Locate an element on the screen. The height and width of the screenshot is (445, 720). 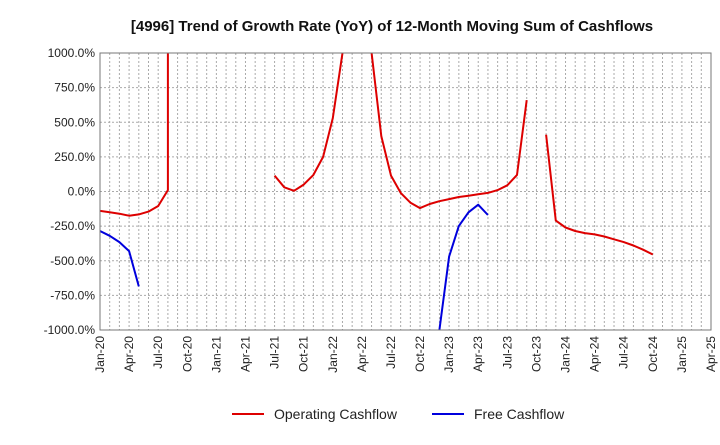
x-tick-label: Jul-20 is located at coordinates (158, 352).